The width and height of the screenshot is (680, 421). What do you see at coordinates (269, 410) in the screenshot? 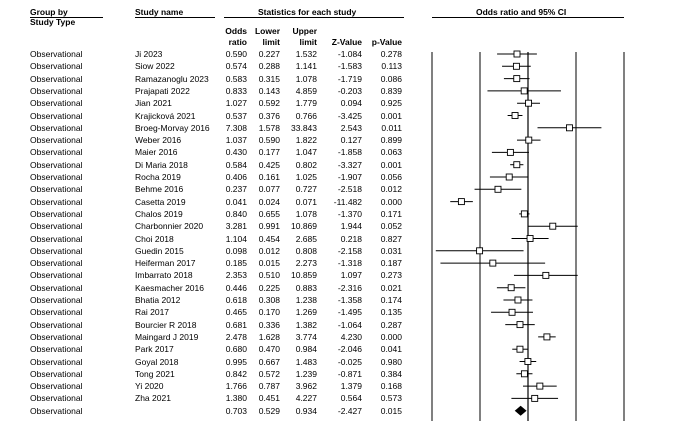
I see `lower-limit-cell: 0.529` at bounding box center [269, 410].